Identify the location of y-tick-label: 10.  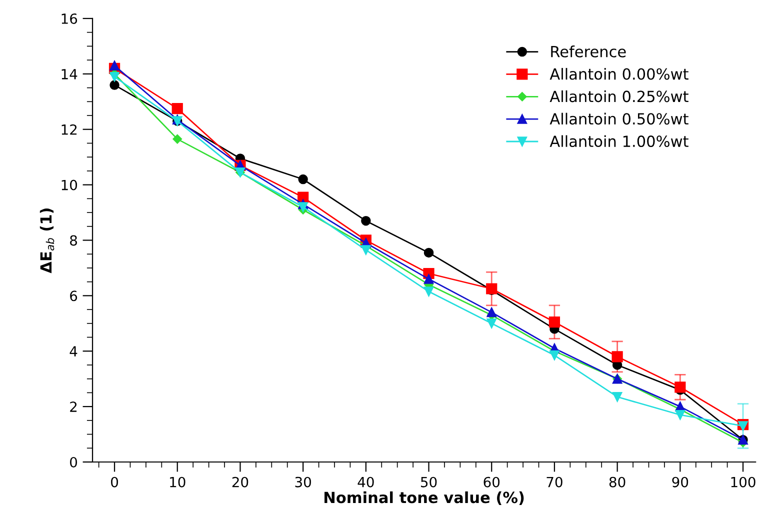
(70, 185).